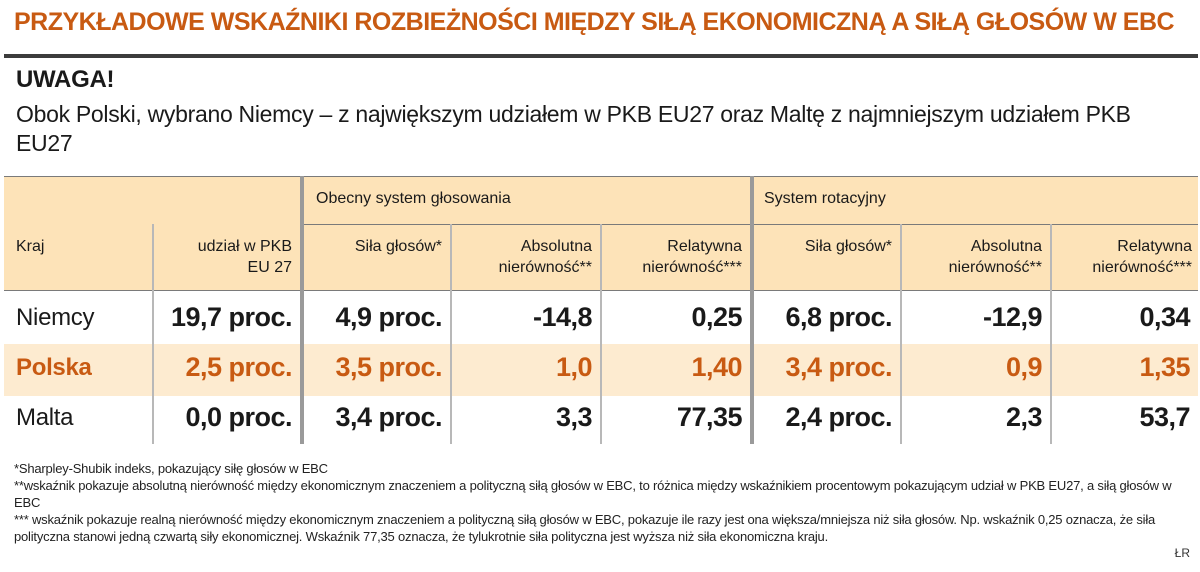 Image resolution: width=1200 pixels, height=572 pixels. Describe the element at coordinates (1164, 417) in the screenshot. I see `row-rot-rel: 53,7` at that location.